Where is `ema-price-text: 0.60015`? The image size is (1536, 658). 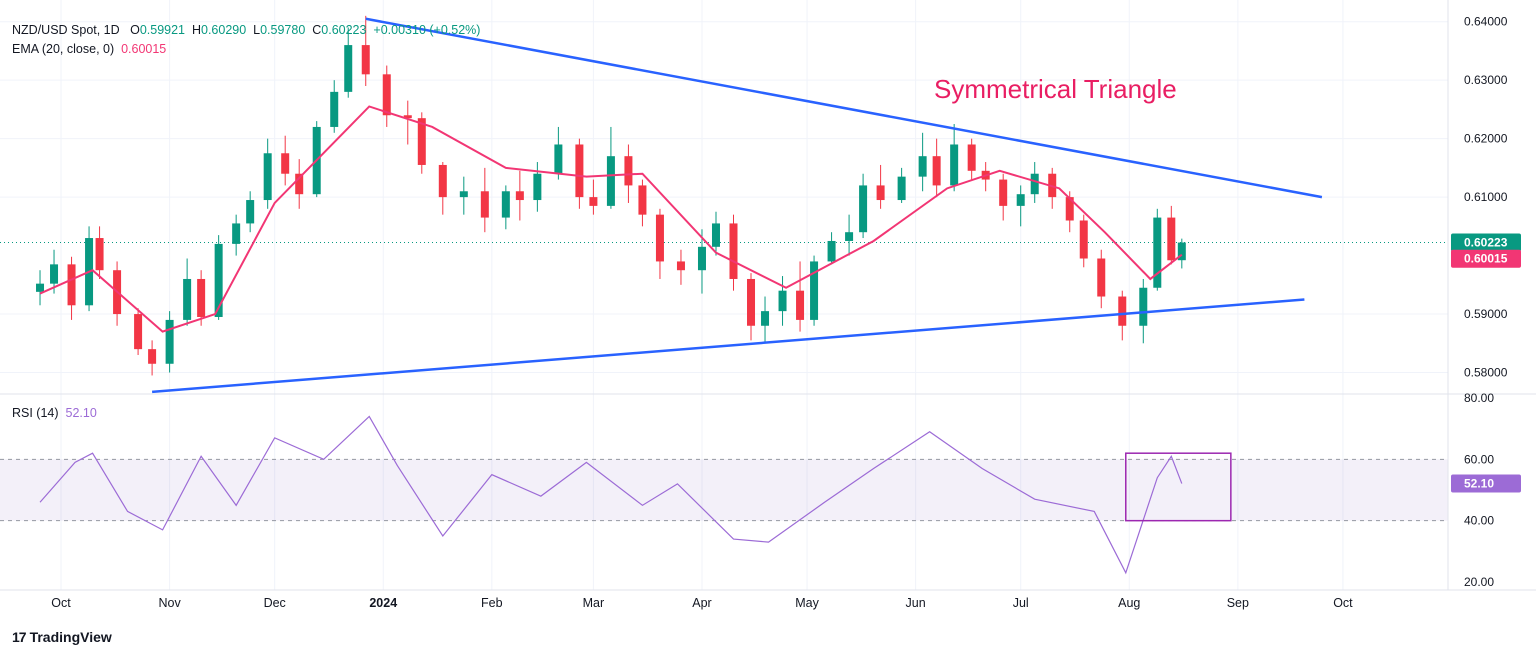 ema-price-text: 0.60015 is located at coordinates (1486, 259).